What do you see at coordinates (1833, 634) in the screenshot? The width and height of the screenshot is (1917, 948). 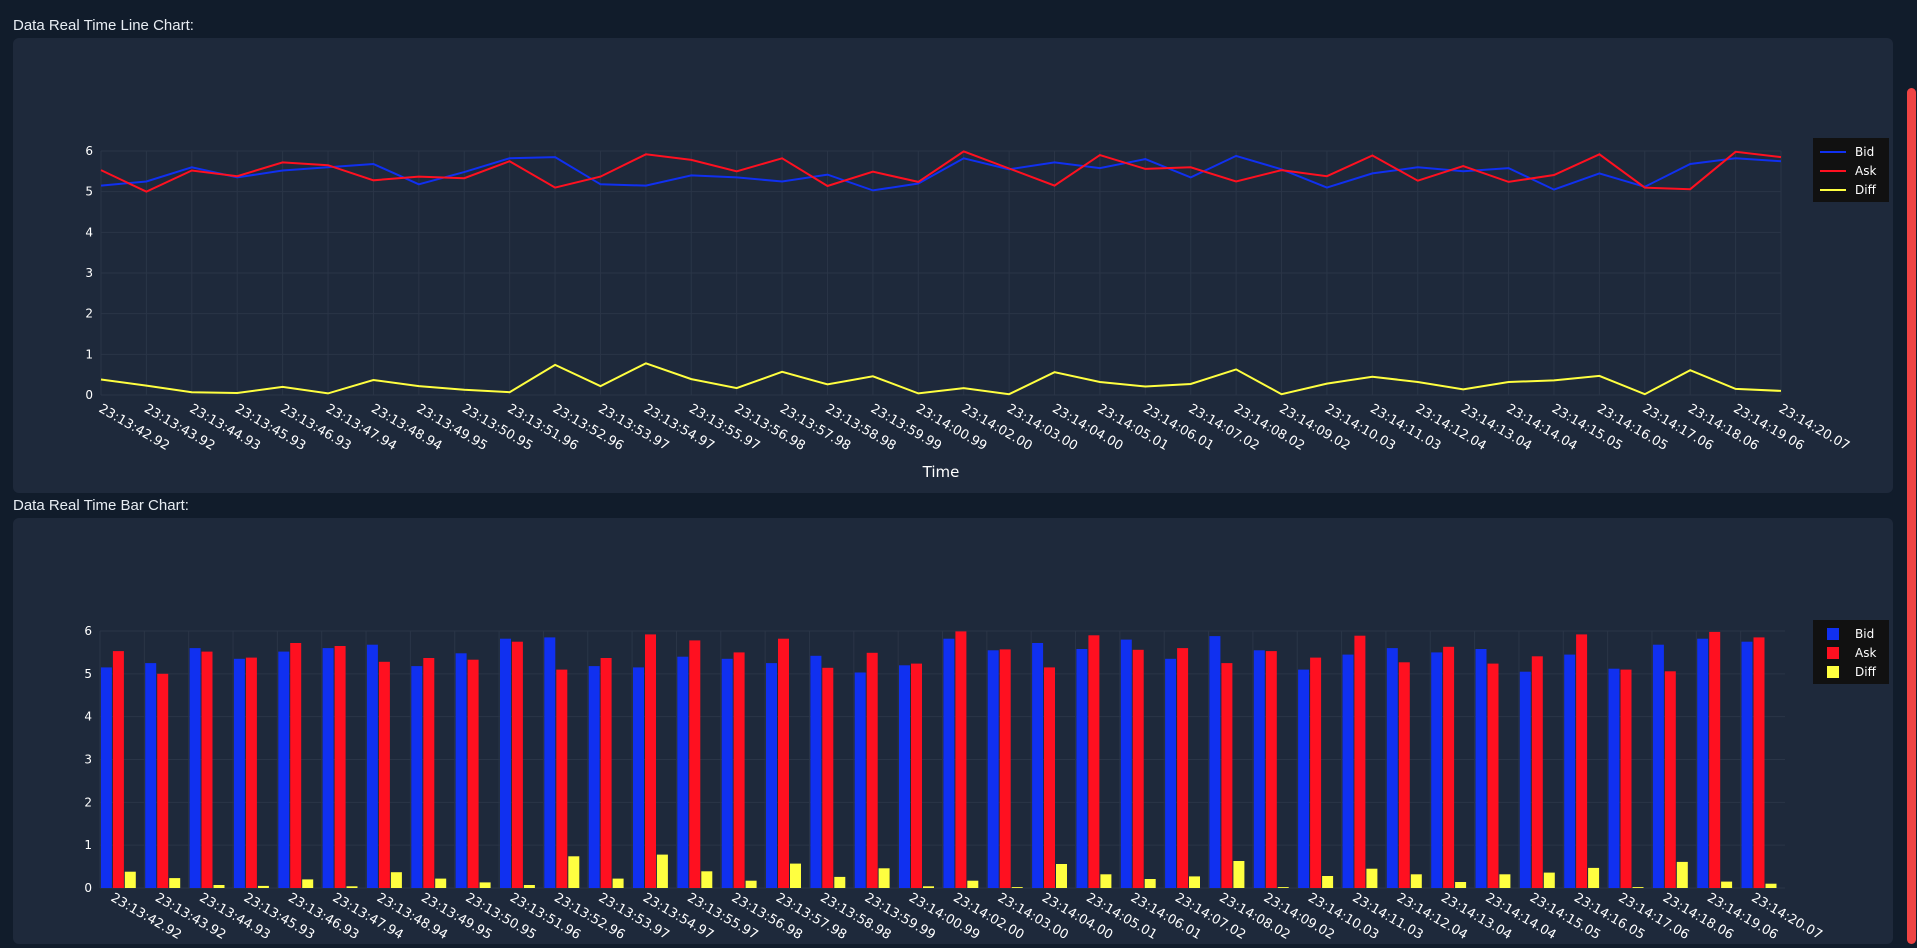 I see `legend-swatch-bid` at bounding box center [1833, 634].